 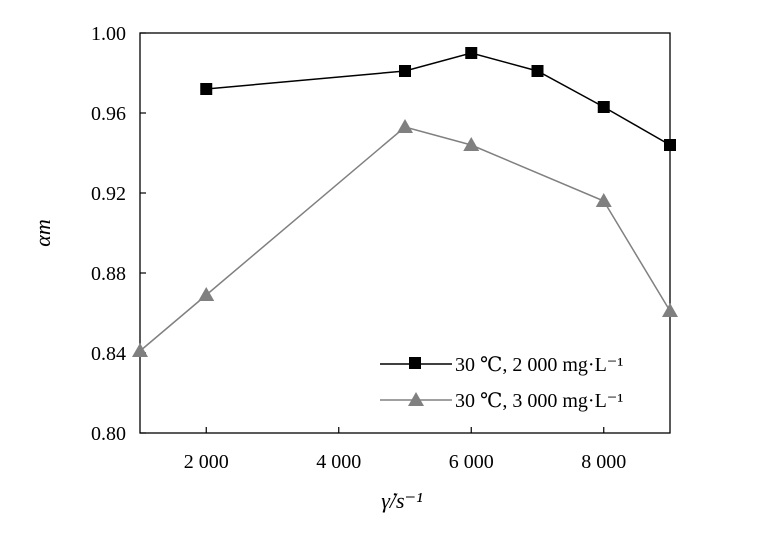 I want to click on x-tick-label: 4 000, so click(x=338, y=462).